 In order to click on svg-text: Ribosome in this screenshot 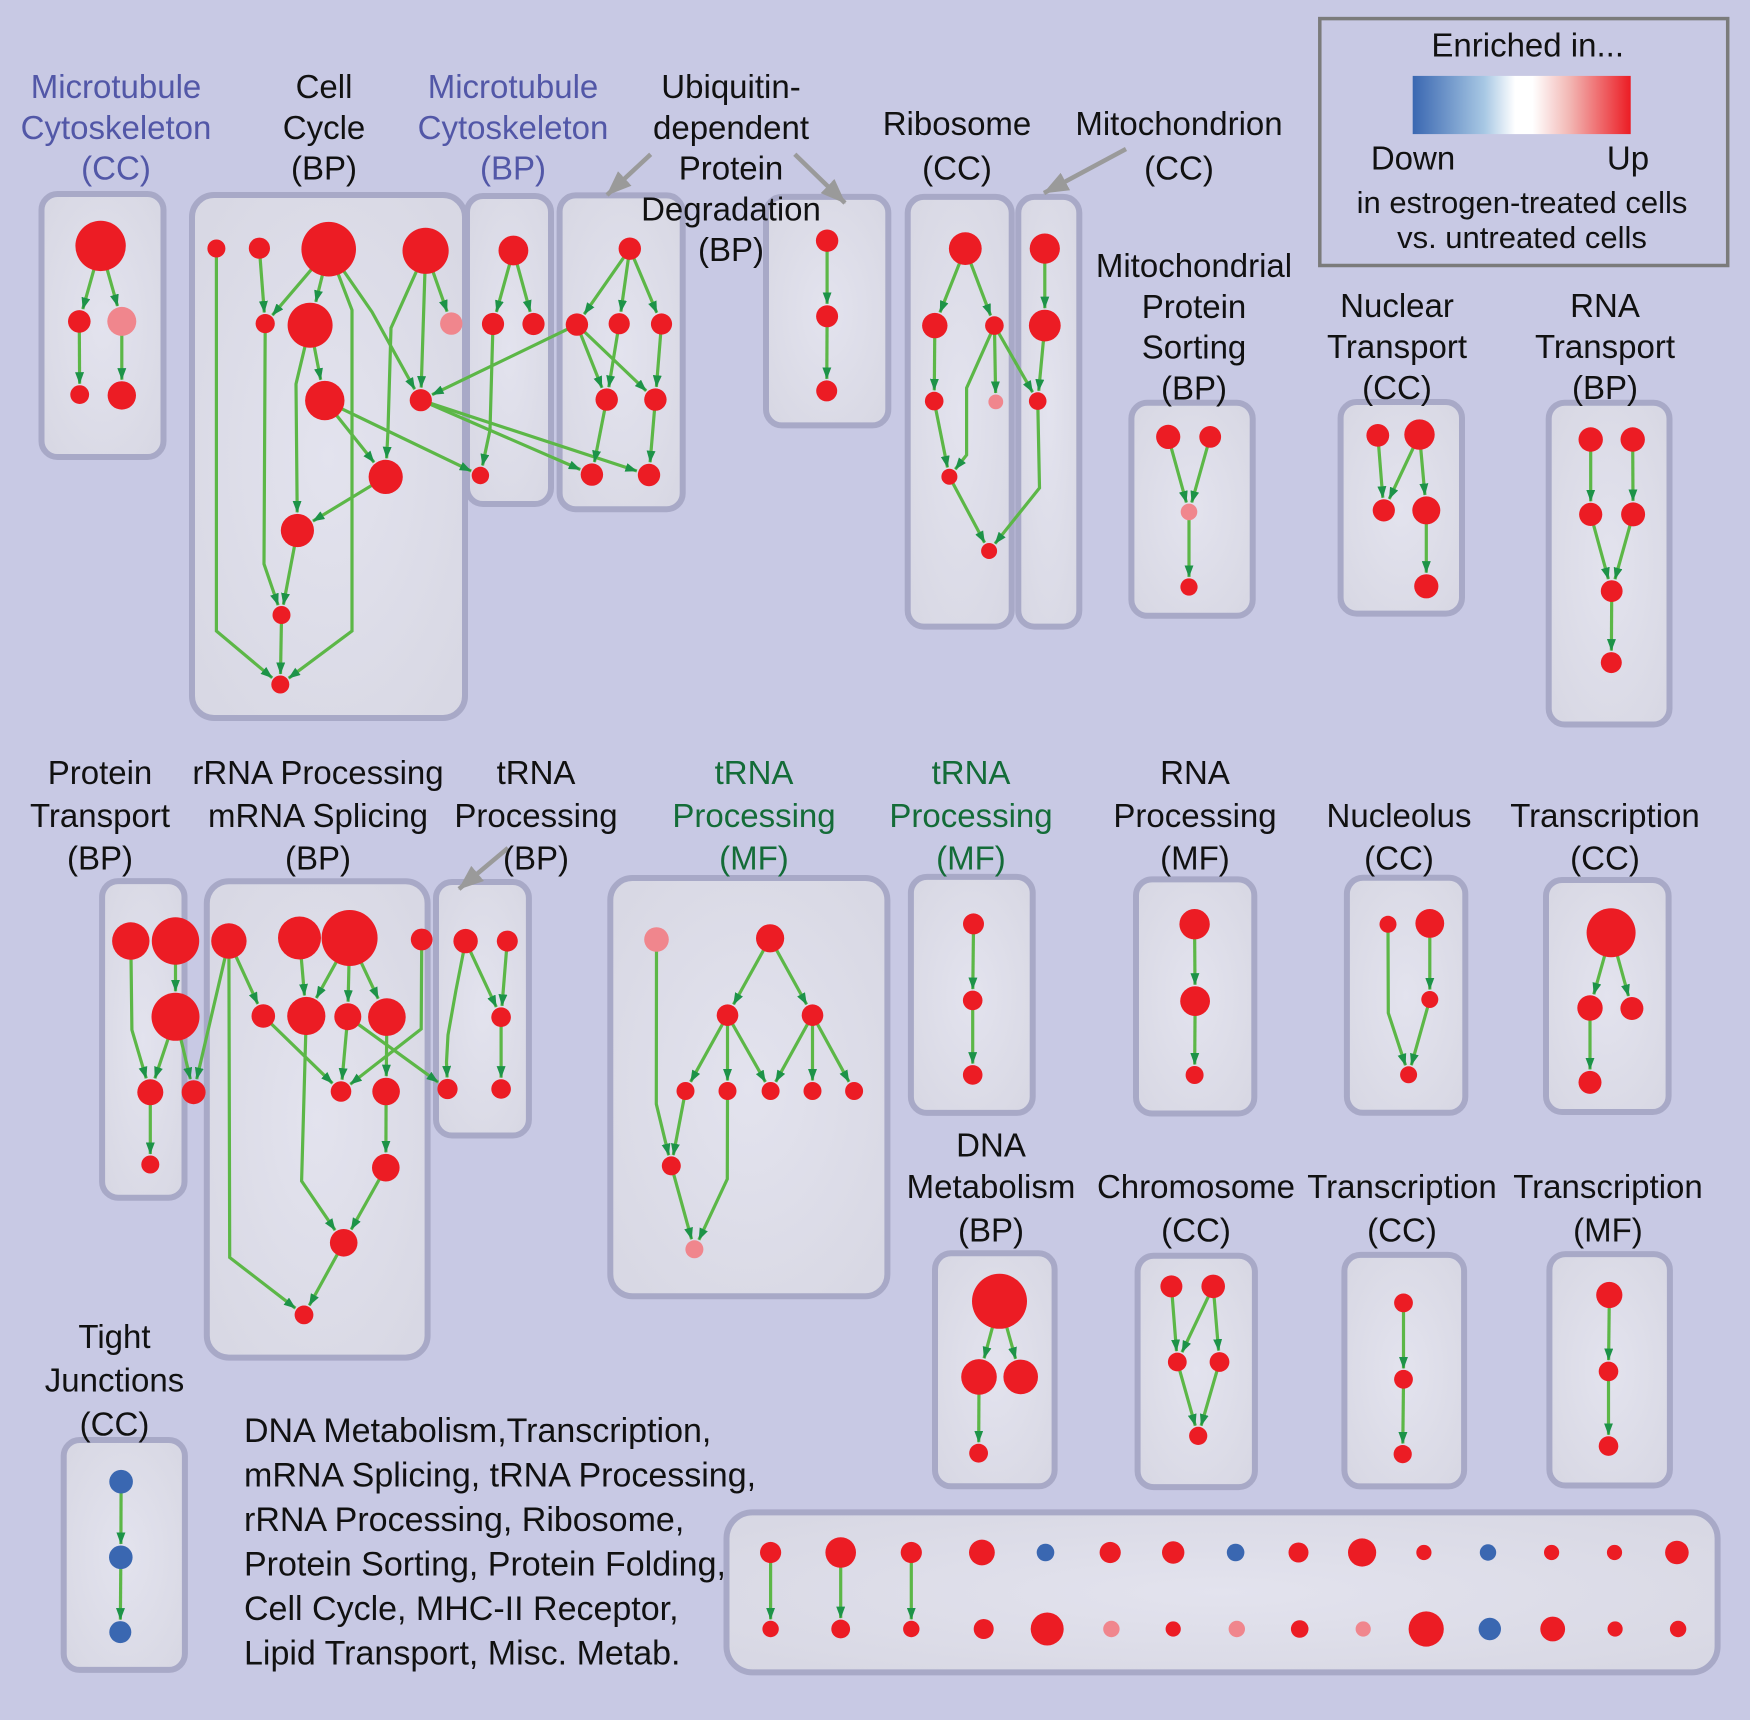, I will do `click(957, 123)`.